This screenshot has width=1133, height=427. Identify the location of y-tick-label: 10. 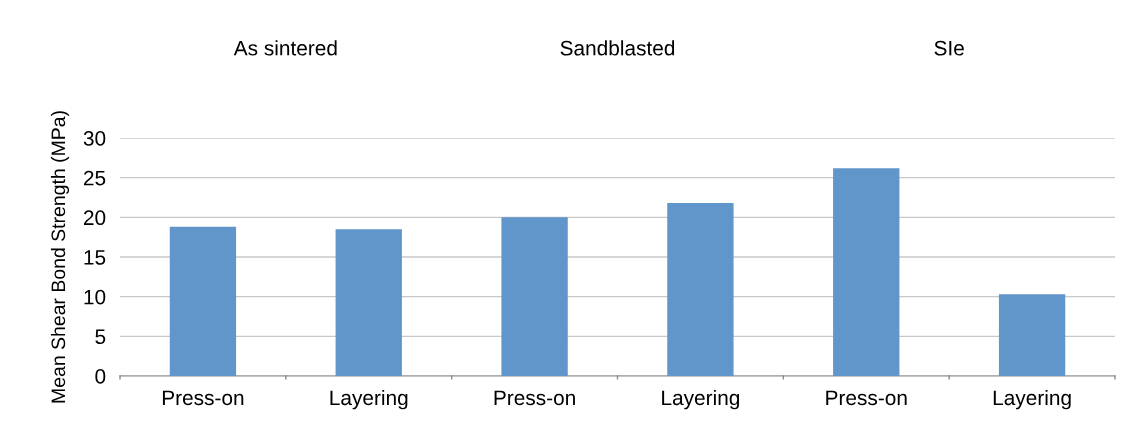
(95, 297).